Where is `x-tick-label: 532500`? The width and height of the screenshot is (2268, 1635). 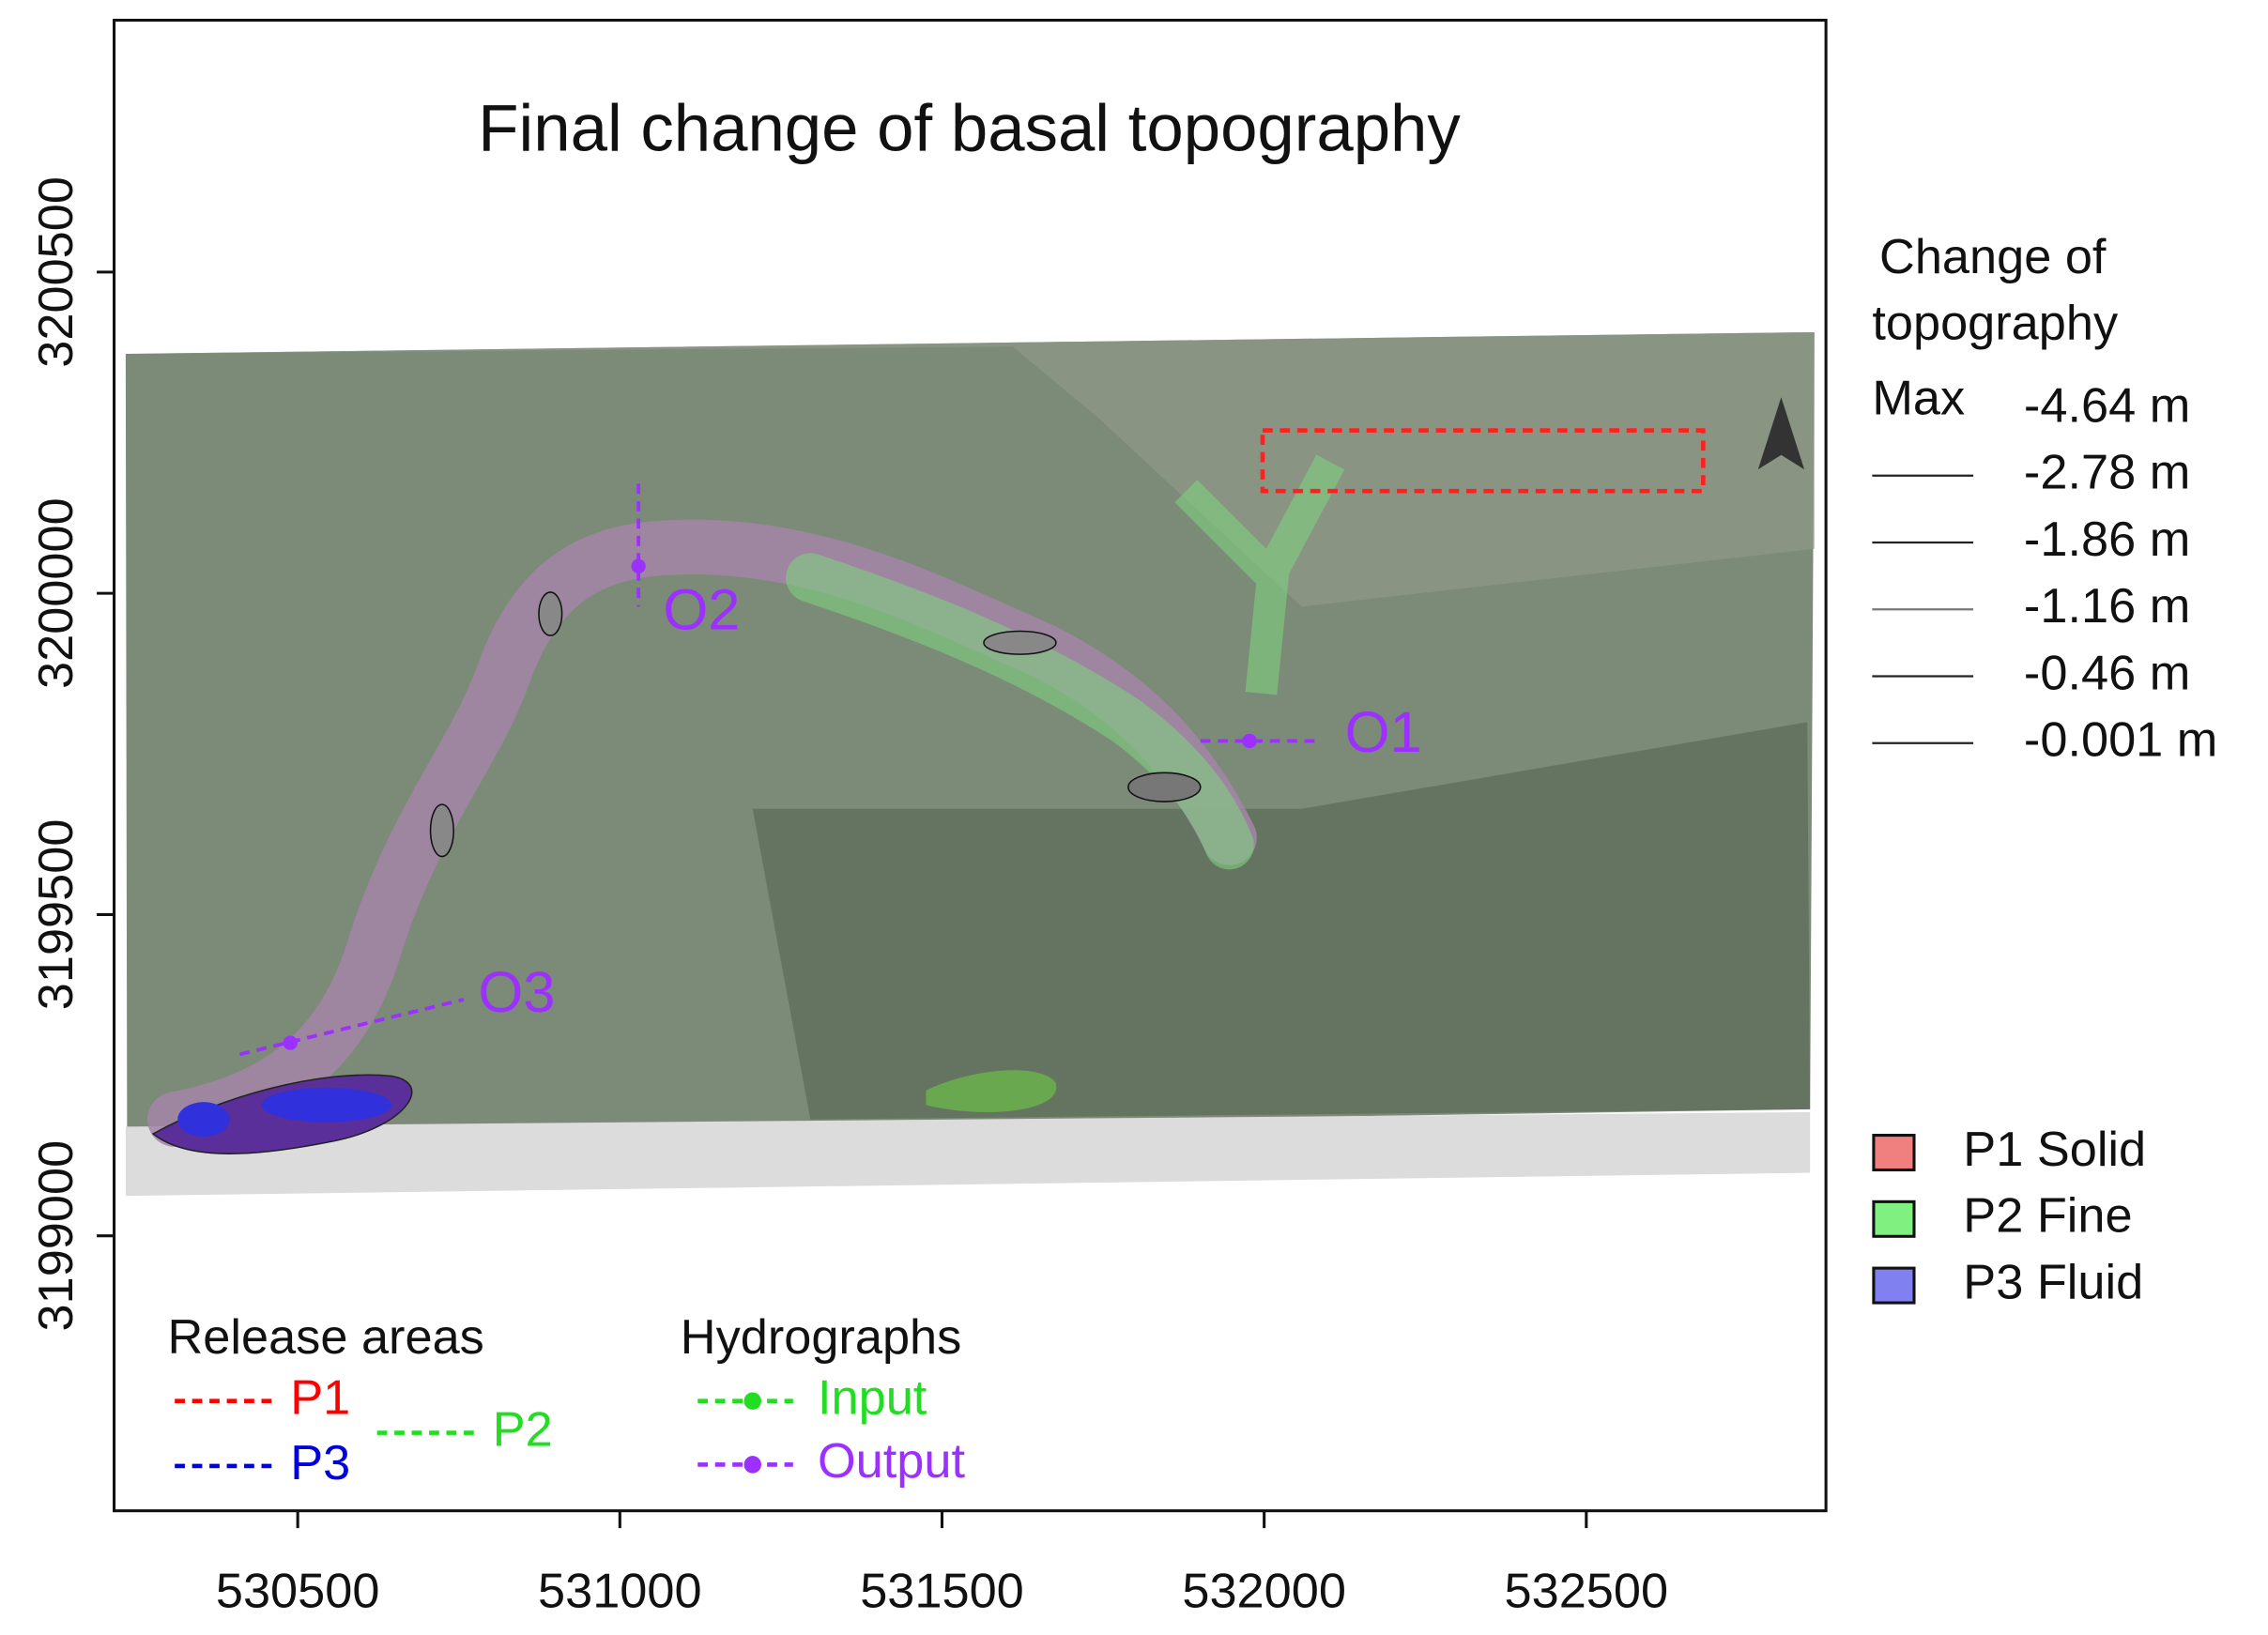 x-tick-label: 532500 is located at coordinates (1587, 1592).